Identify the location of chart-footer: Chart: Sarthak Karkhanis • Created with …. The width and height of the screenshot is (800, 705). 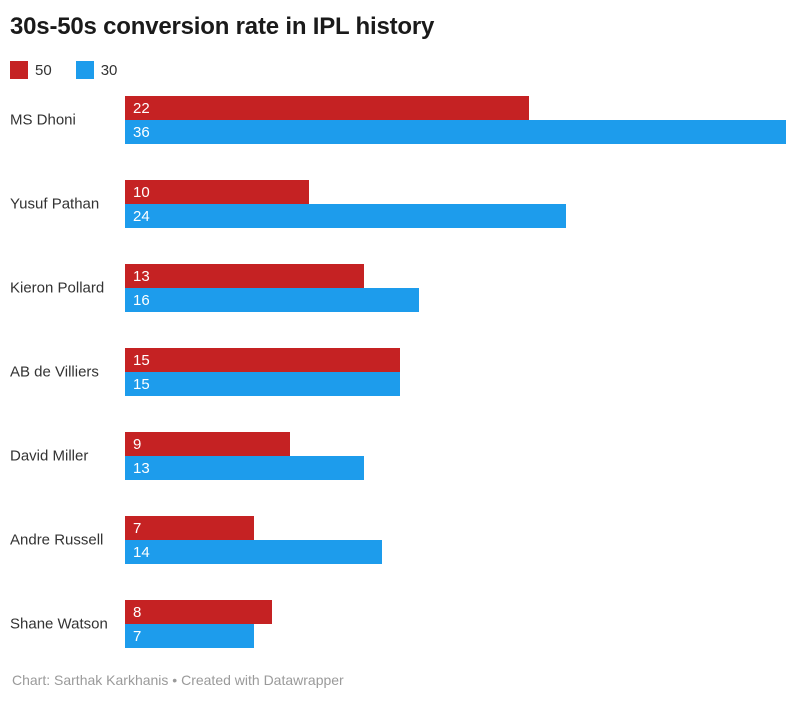
(178, 680).